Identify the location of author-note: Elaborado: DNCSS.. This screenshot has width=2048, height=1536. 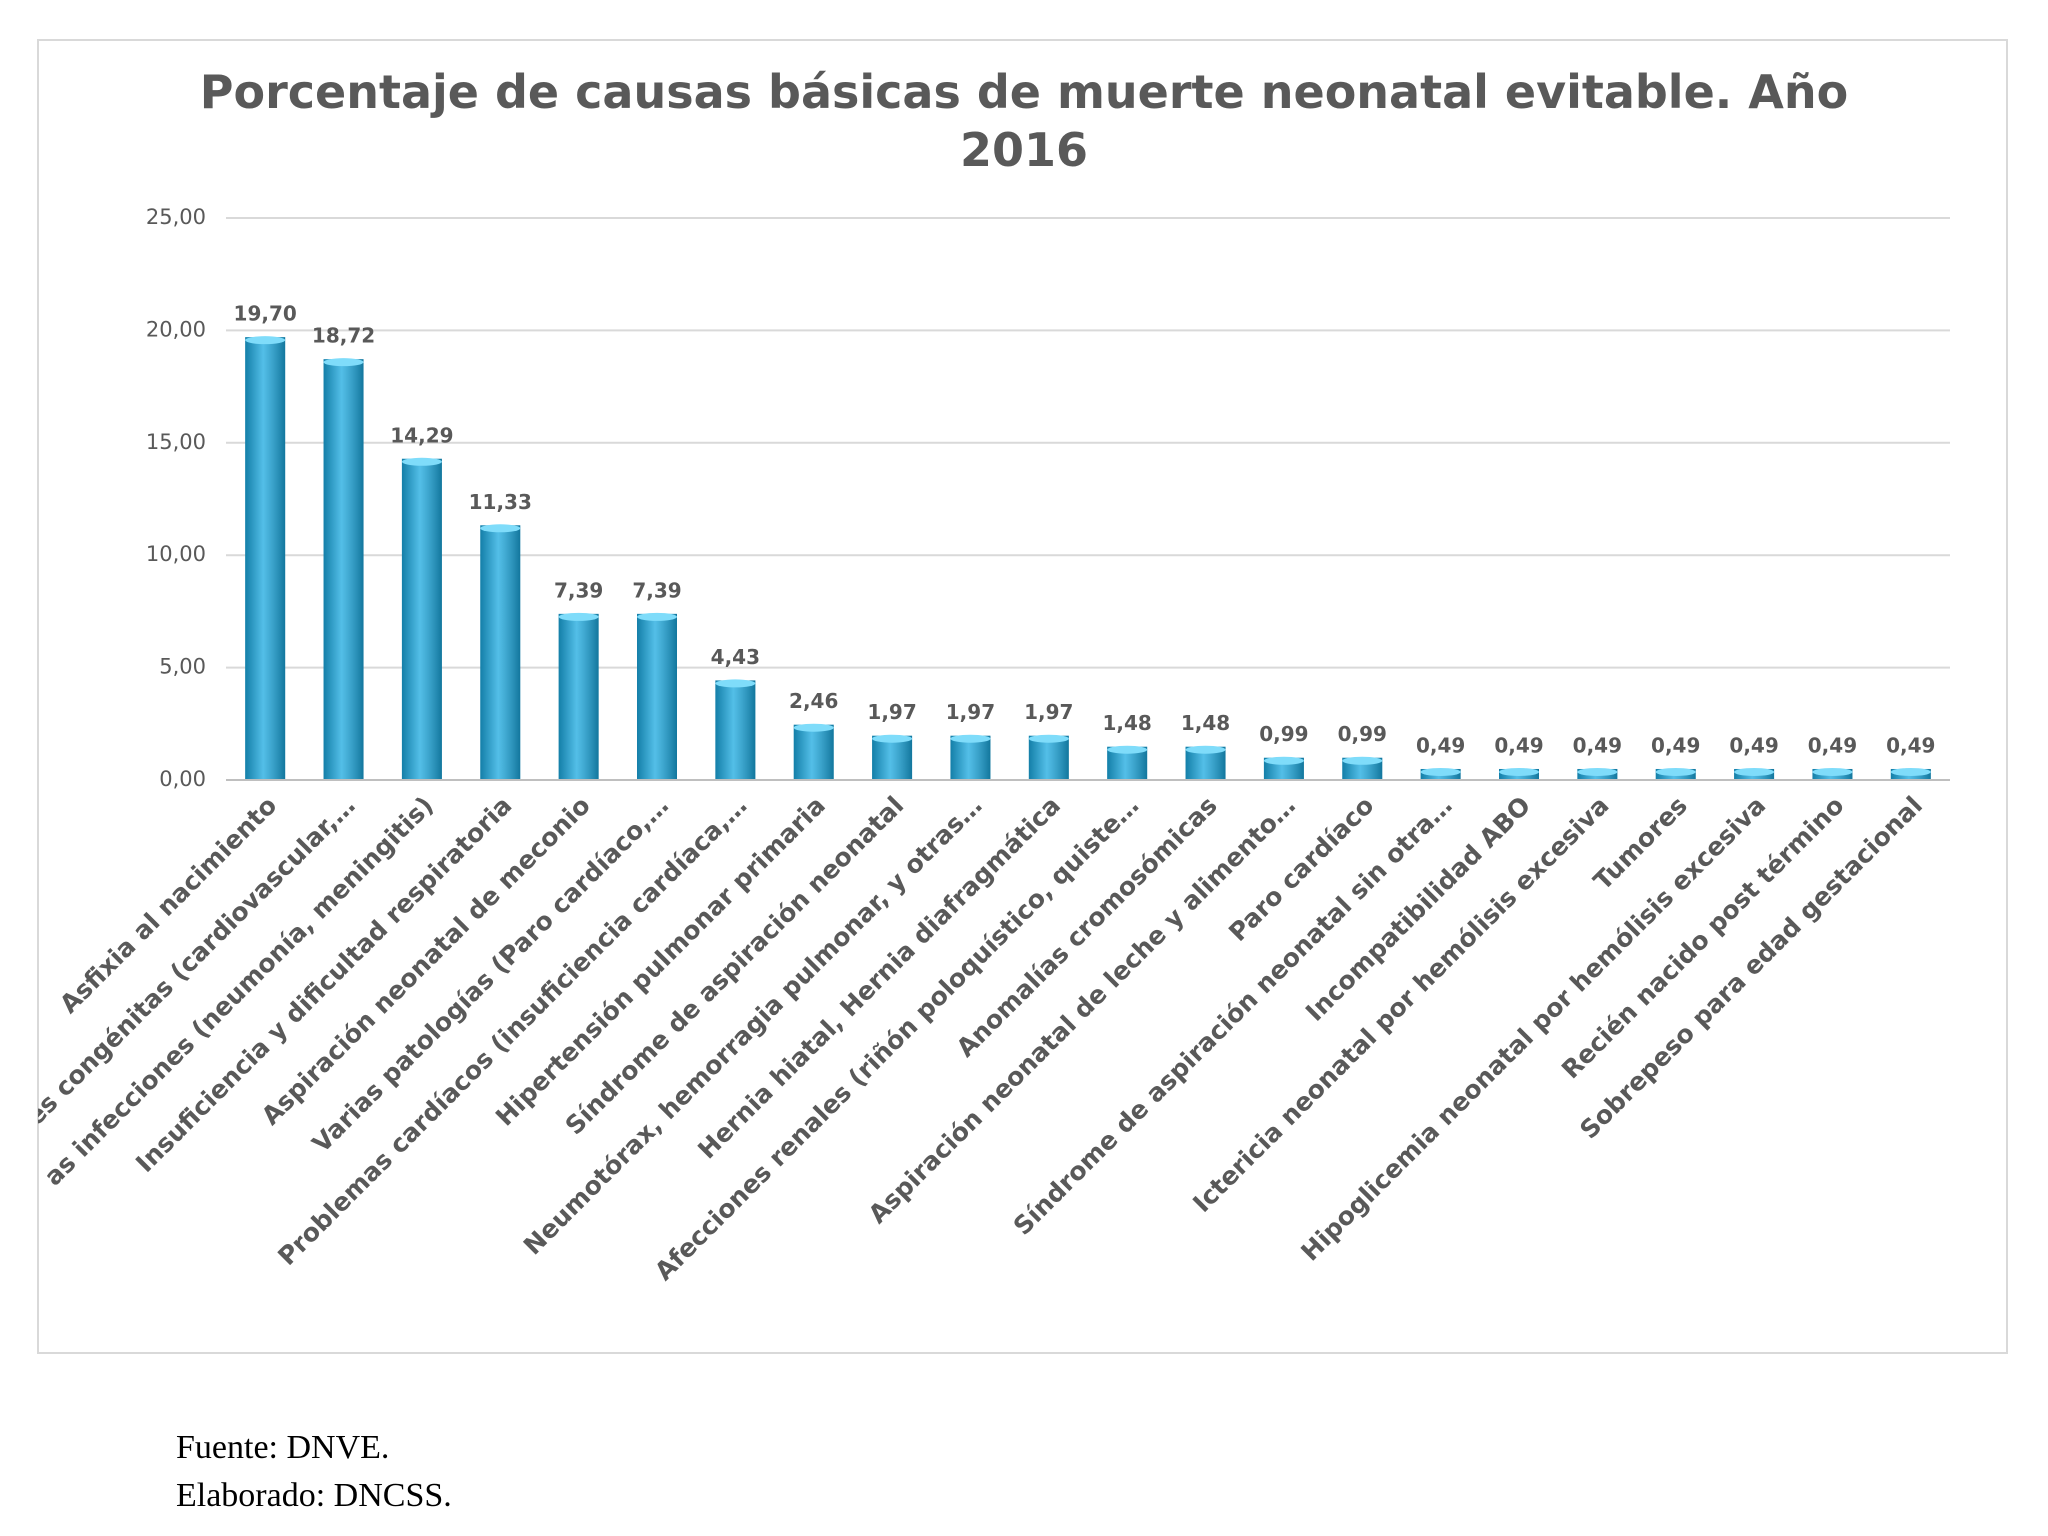
(314, 1495).